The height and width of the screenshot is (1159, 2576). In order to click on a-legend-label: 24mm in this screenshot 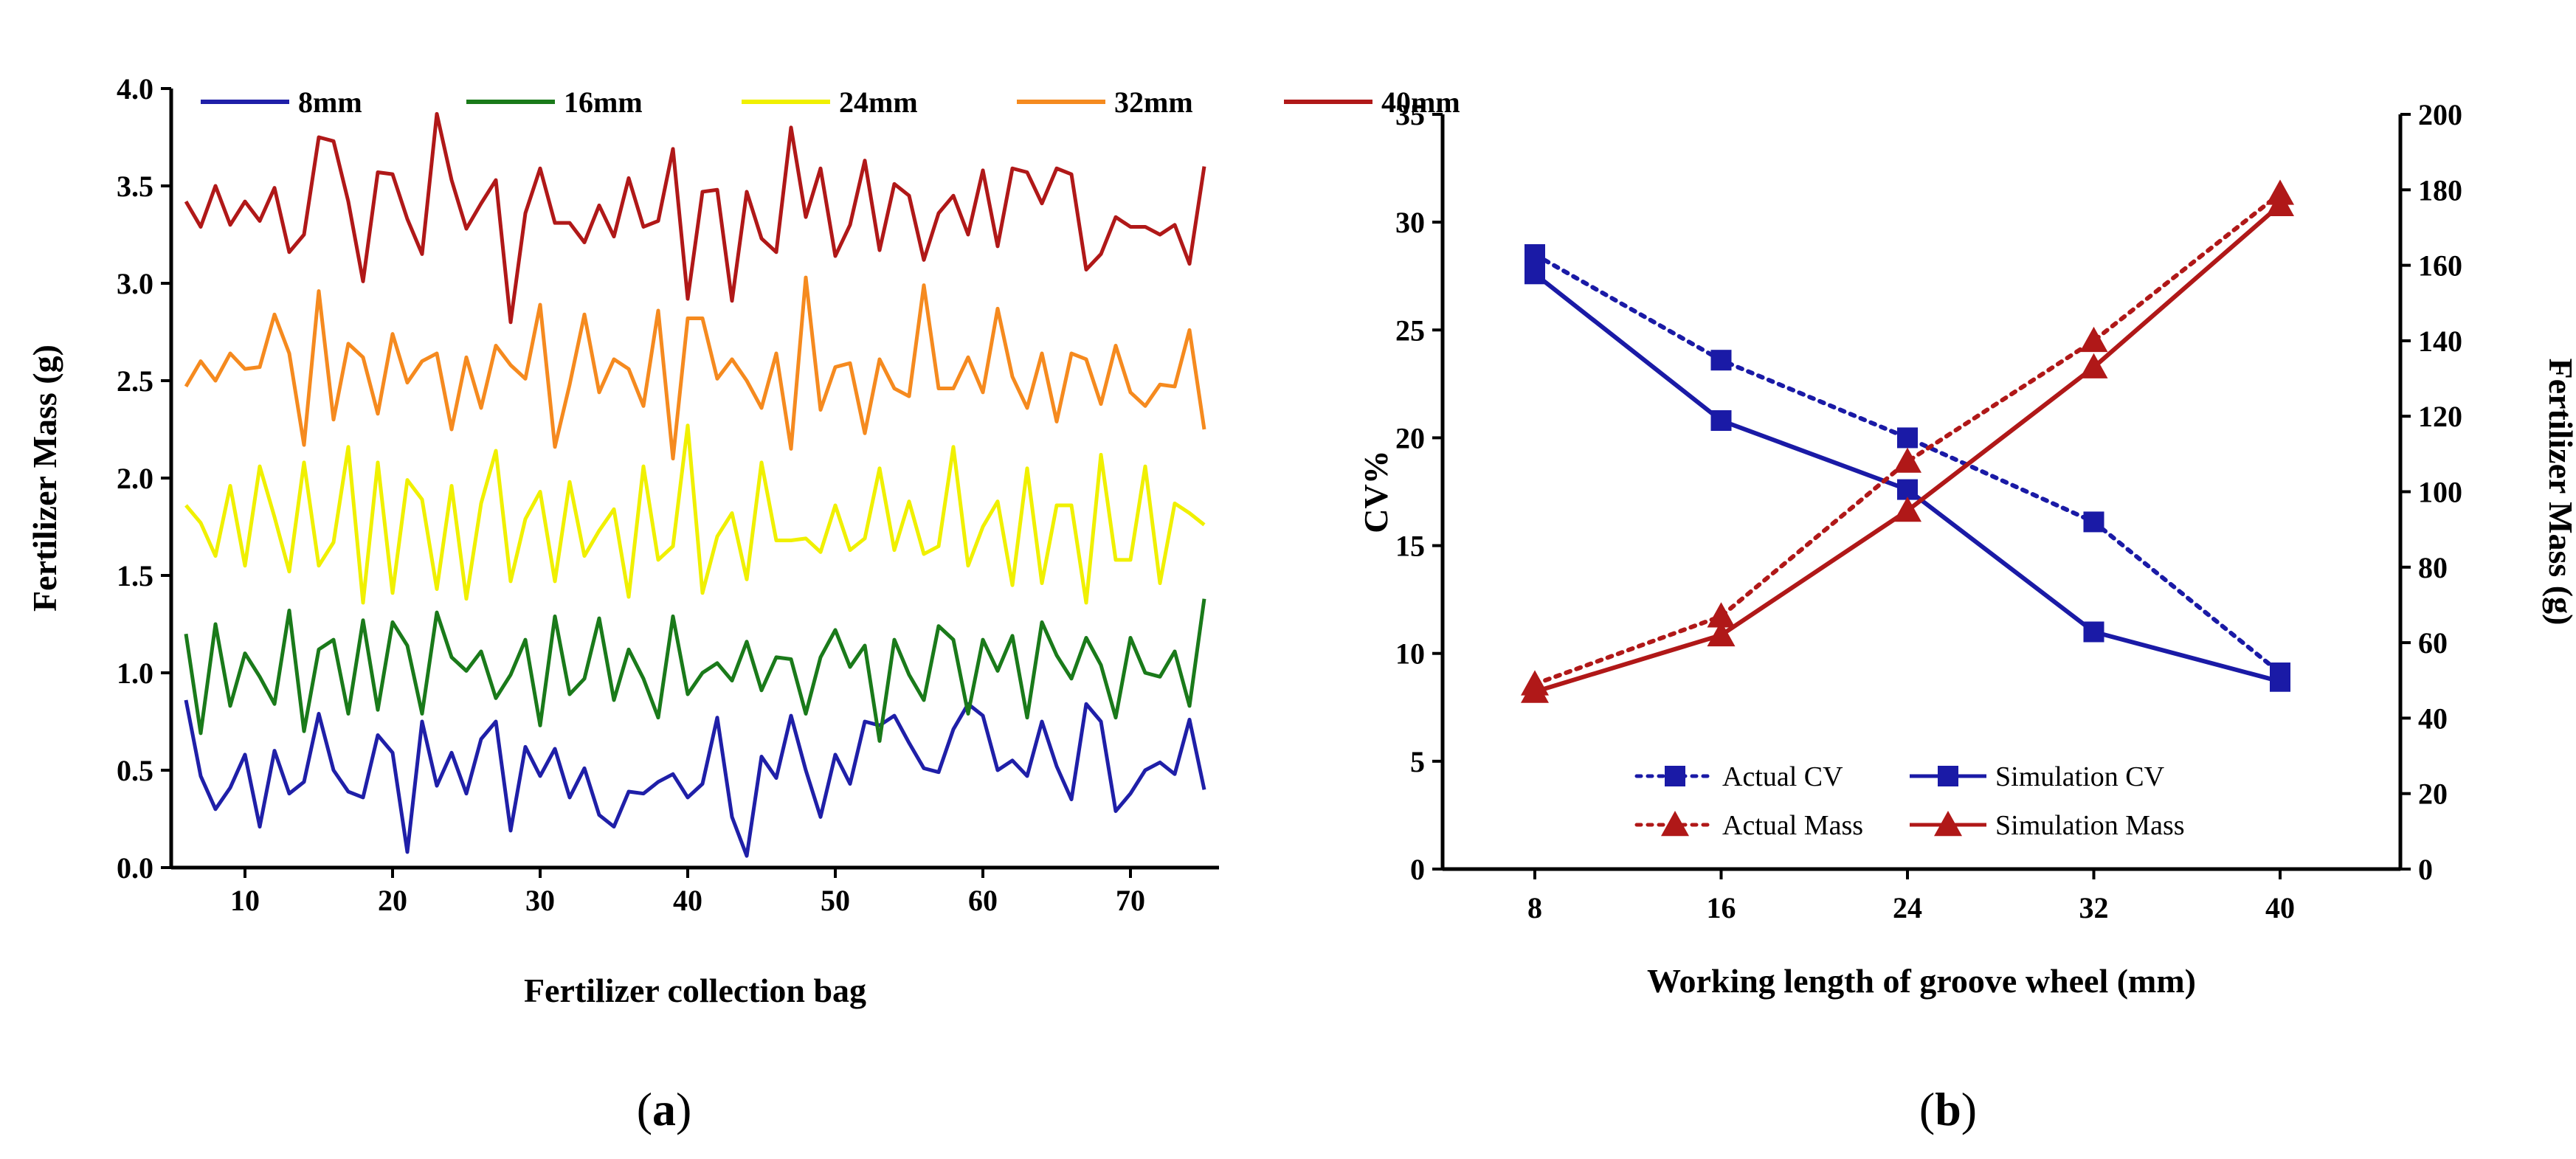, I will do `click(879, 102)`.